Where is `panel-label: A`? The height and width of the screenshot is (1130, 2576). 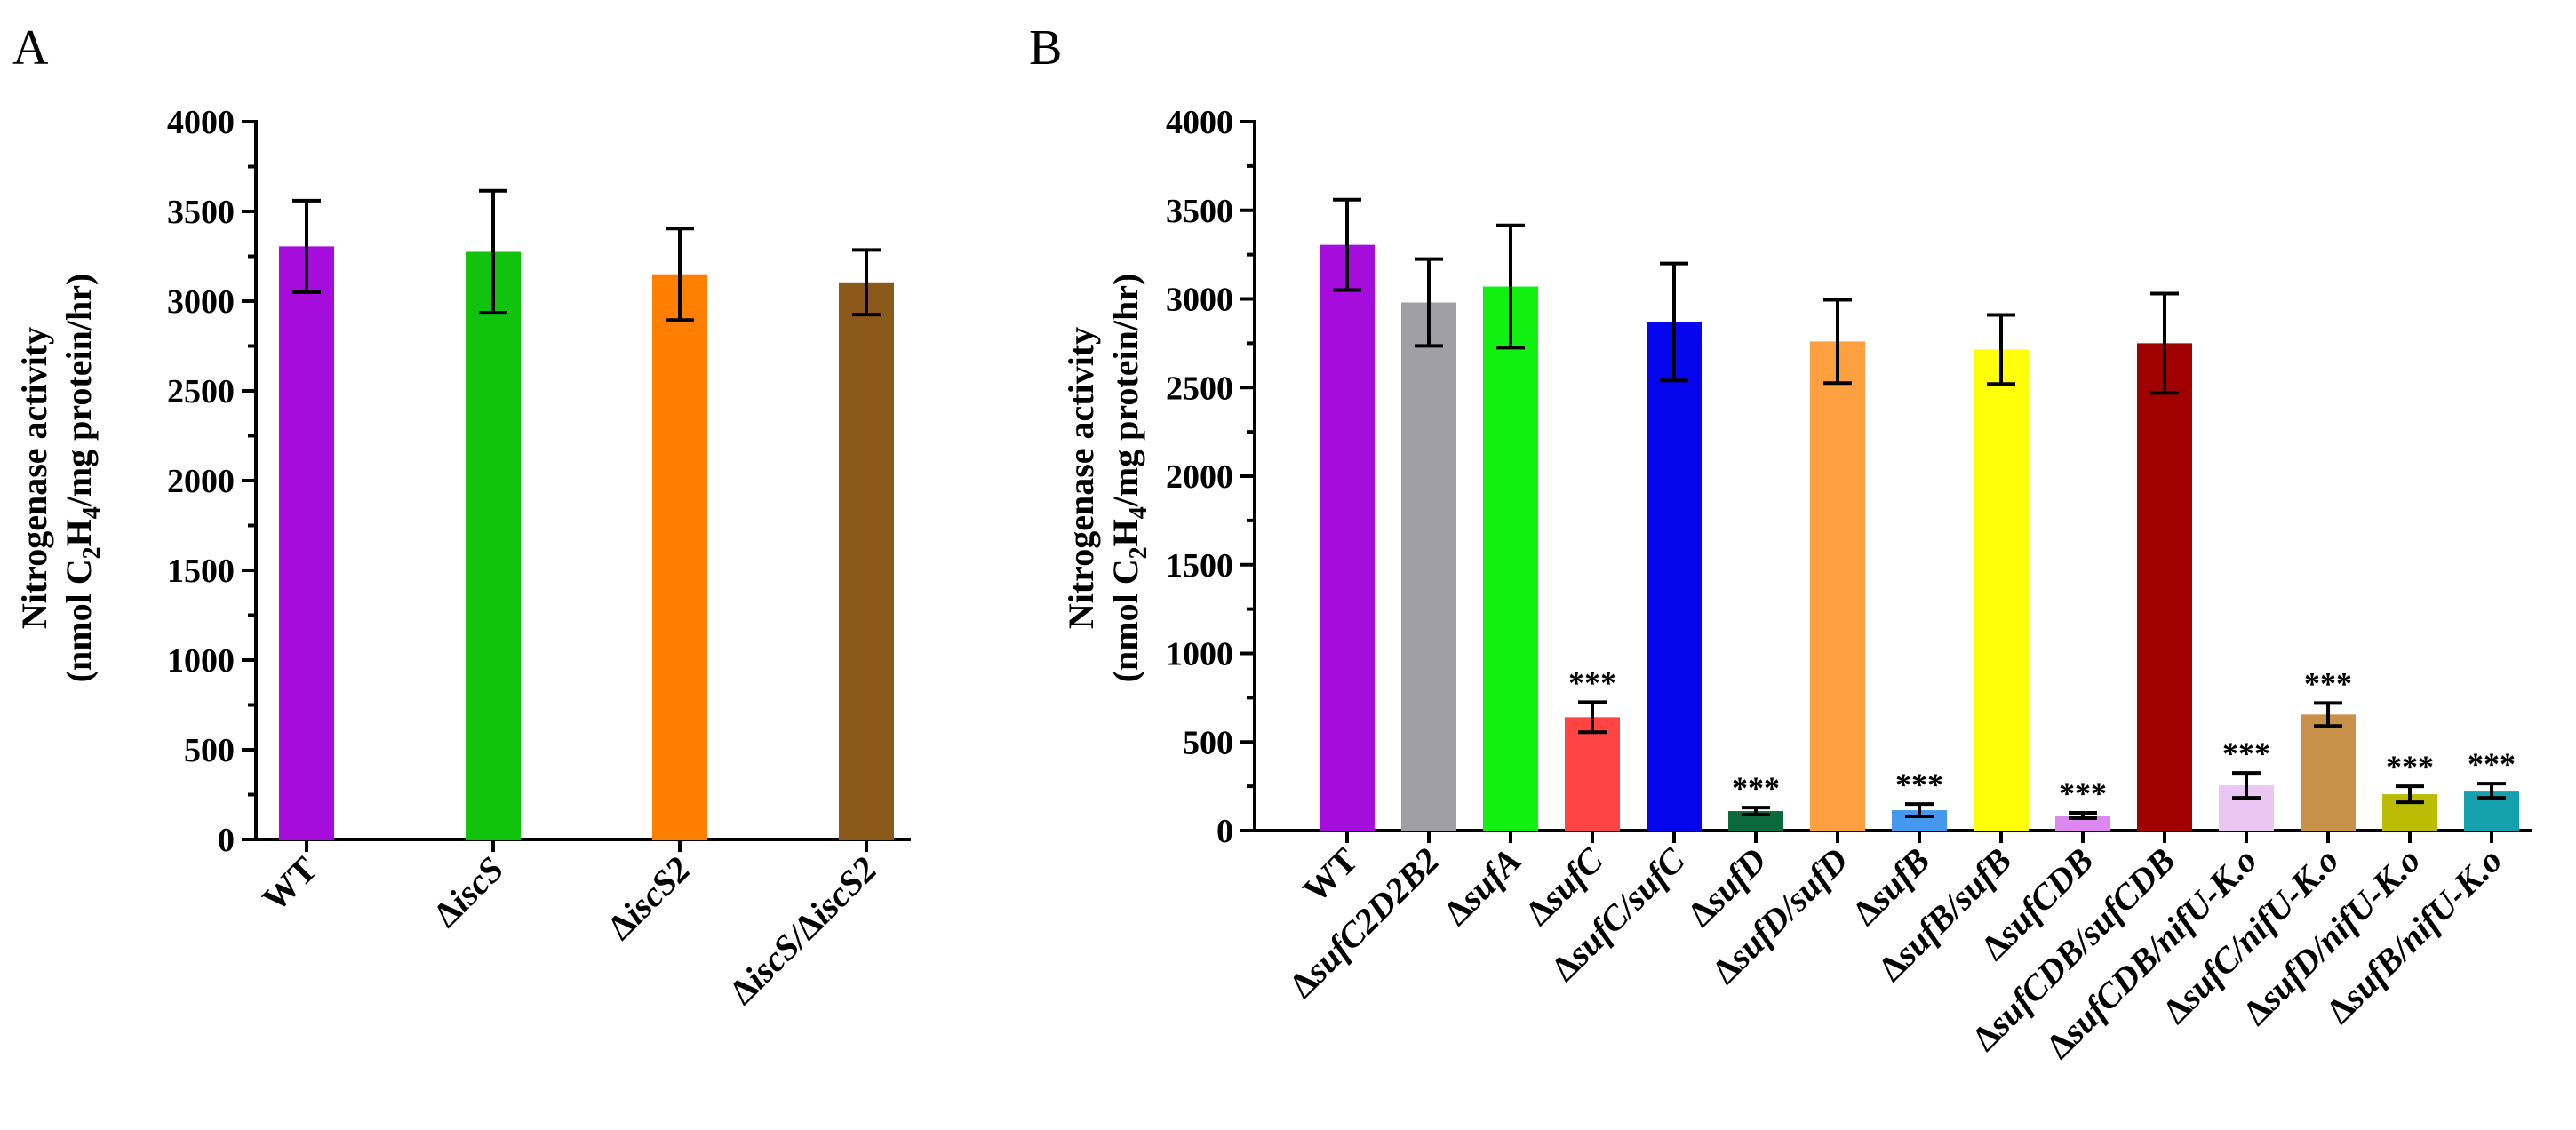 panel-label: A is located at coordinates (30, 48).